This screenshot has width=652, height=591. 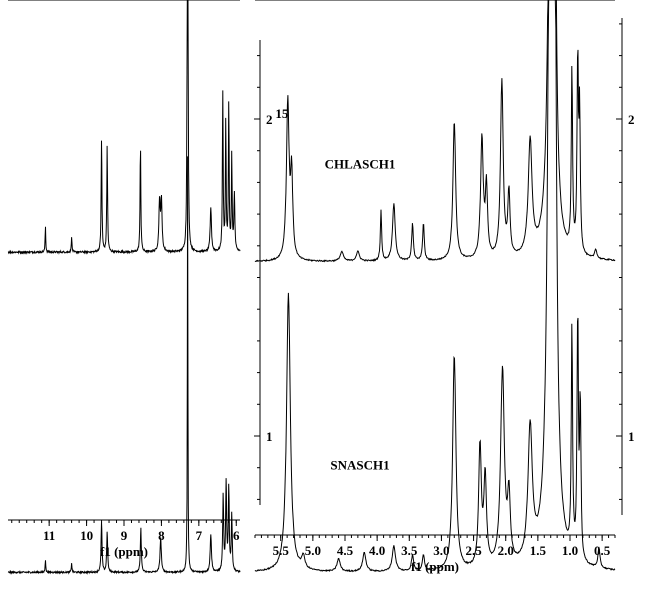 I want to click on x-tick-label: 3.0, so click(x=441, y=550).